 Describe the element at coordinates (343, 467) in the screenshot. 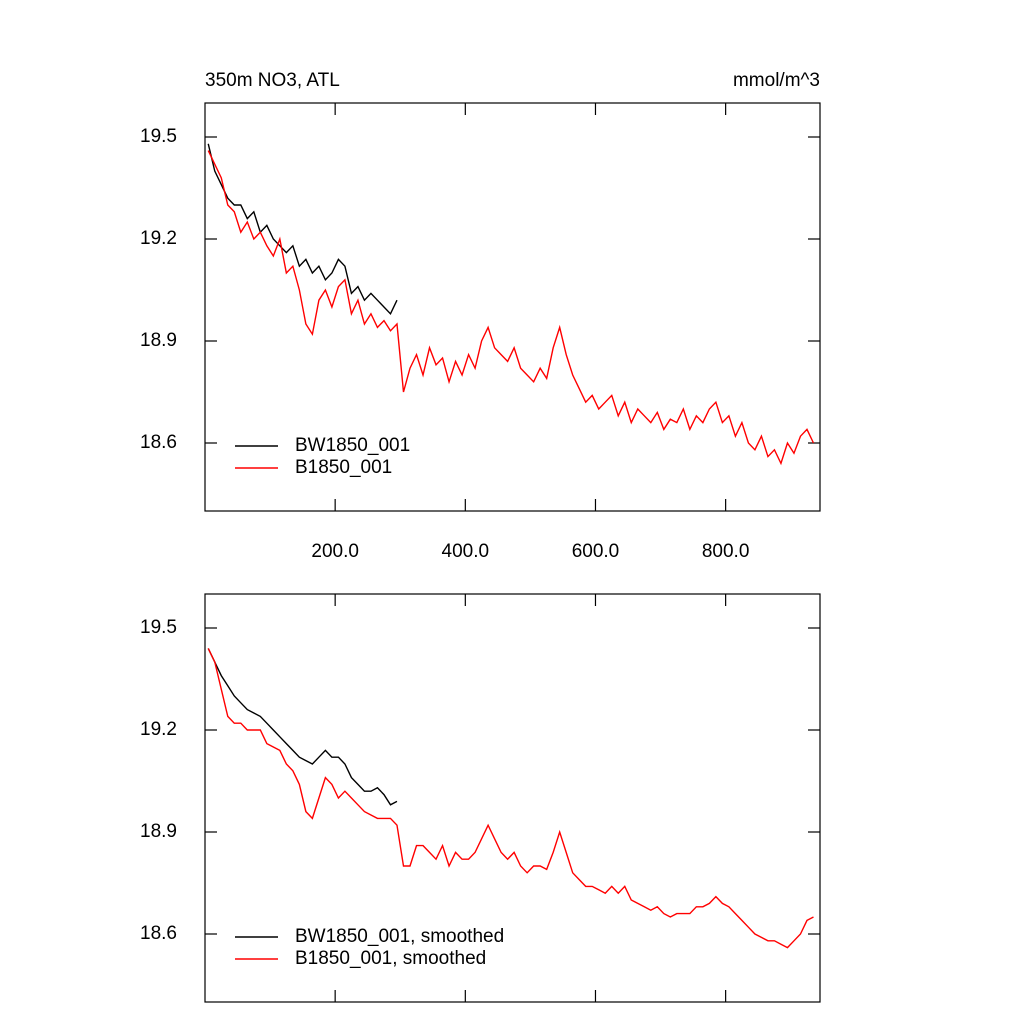

I see `legend-label: B1850_001` at that location.